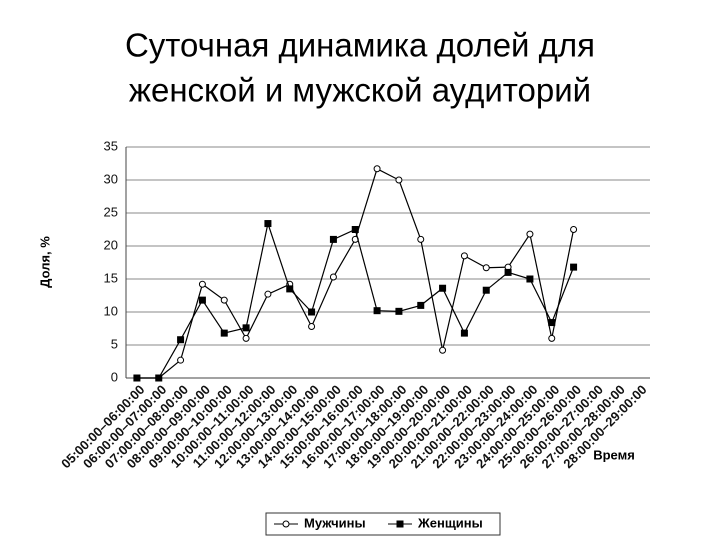  I want to click on y-tick-label: 35, so click(111, 145).